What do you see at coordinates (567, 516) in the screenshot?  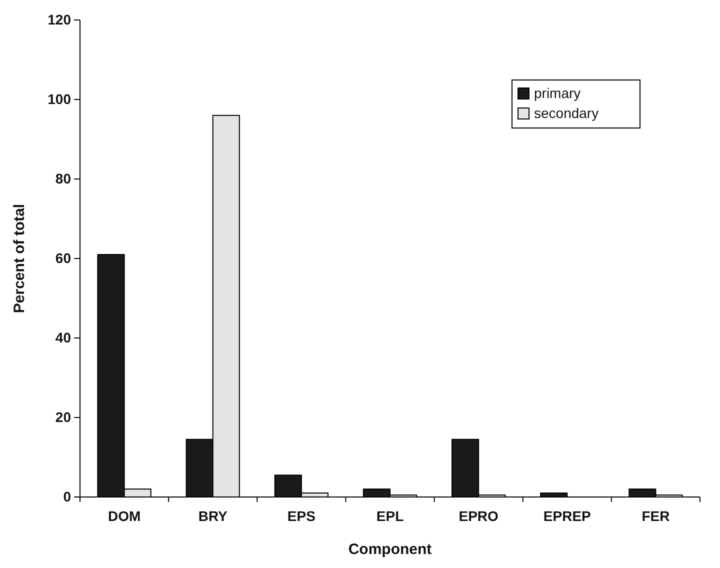 I see `x-tick-label: EPREP` at bounding box center [567, 516].